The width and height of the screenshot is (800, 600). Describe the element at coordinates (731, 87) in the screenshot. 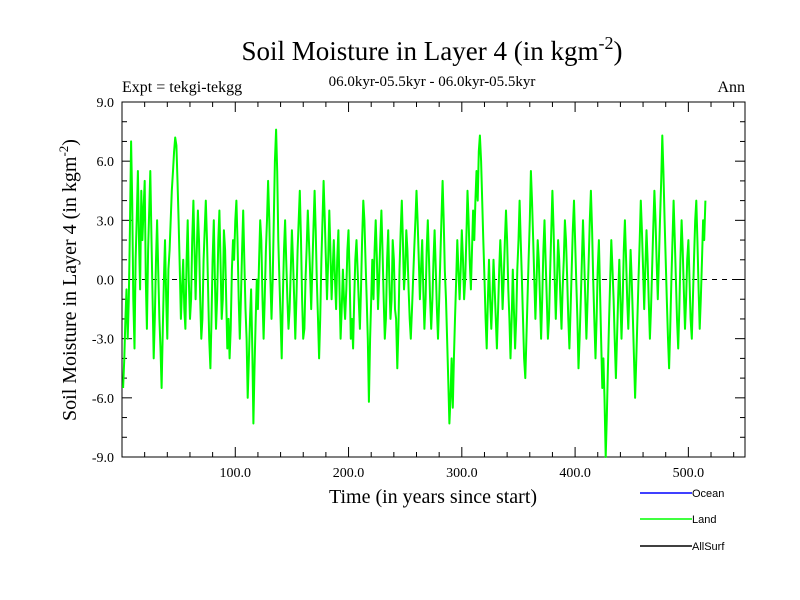

I see `season-label: Ann` at that location.